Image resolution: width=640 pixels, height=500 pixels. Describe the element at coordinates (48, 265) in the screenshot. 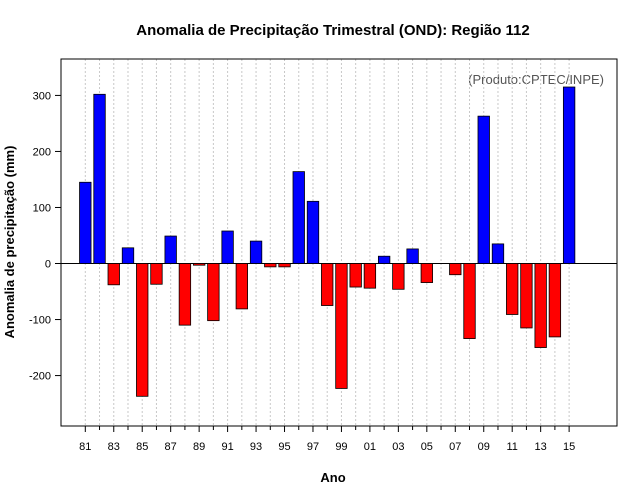

I see `y-tick-label-0: 0` at that location.